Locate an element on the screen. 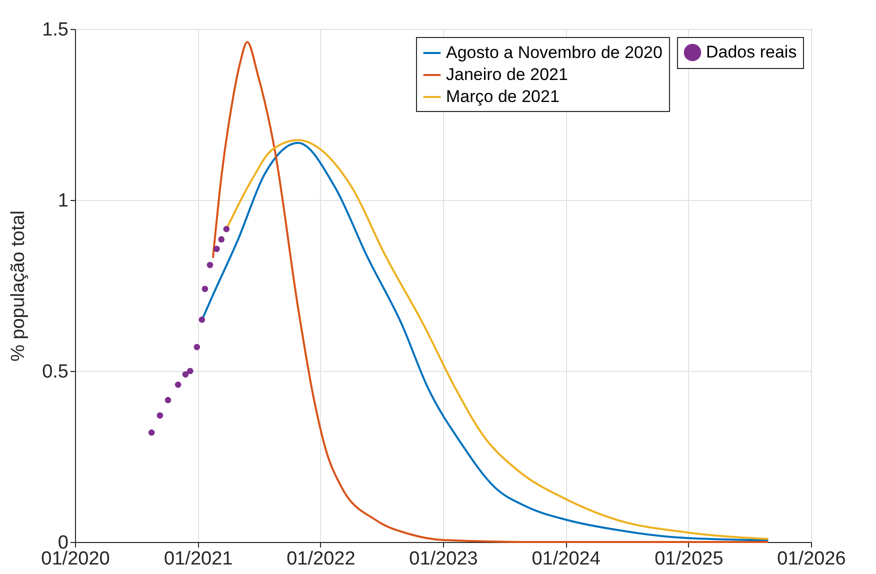 This screenshot has width=876, height=574. legend-label: Março de 2021 is located at coordinates (503, 96).